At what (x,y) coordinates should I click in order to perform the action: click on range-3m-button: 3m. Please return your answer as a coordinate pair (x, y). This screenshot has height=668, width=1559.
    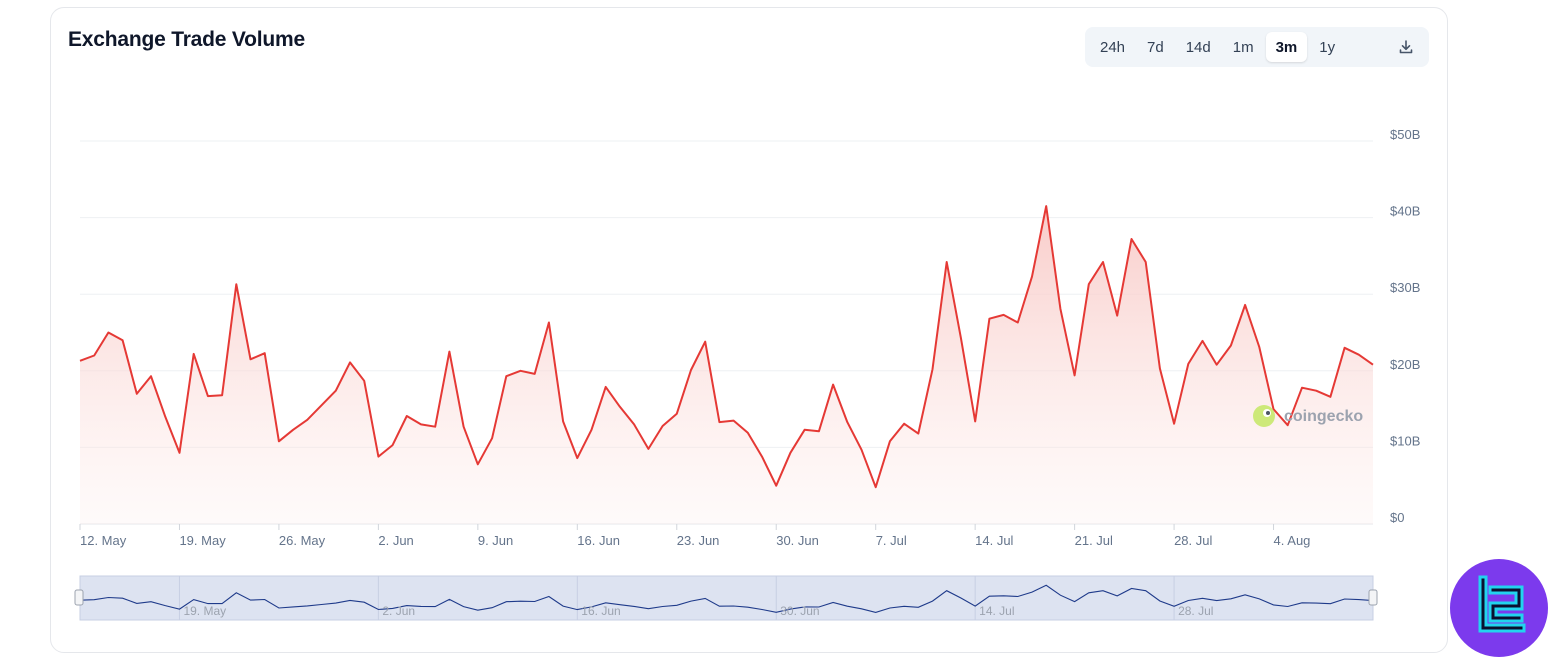
    Looking at the image, I should click on (1286, 47).